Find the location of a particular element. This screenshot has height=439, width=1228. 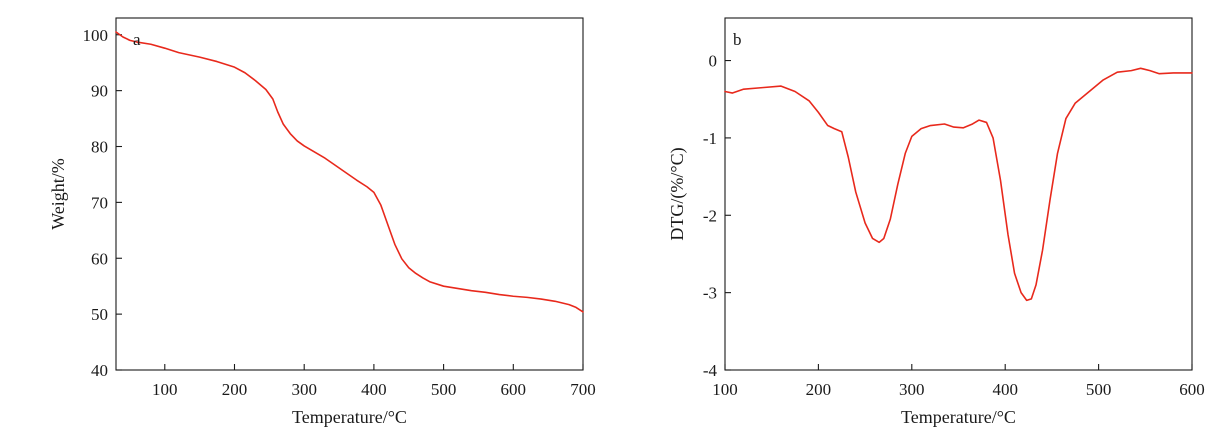

panel-a-x-tick-label: 400 is located at coordinates (374, 389).